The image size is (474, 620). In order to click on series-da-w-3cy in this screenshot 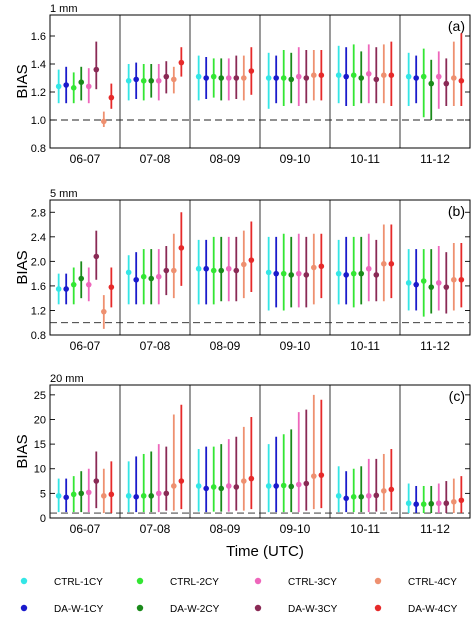, I will do `click(271, 461)`.